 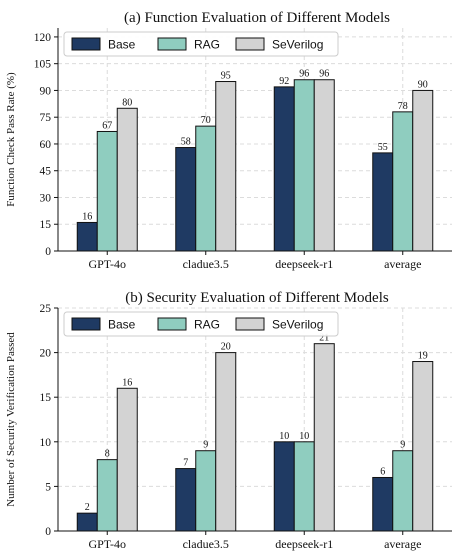 I want to click on data-label: 6, so click(x=382, y=471).